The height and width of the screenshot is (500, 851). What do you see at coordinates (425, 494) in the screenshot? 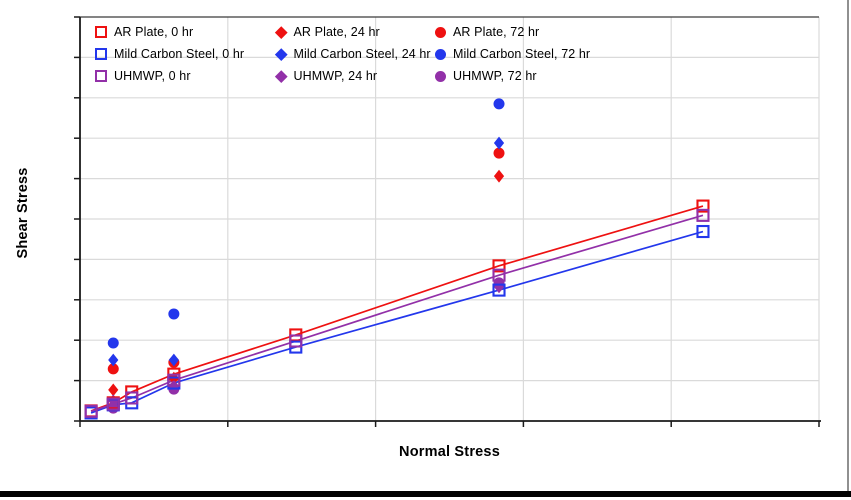
I see `bottom-frame-line` at bounding box center [425, 494].